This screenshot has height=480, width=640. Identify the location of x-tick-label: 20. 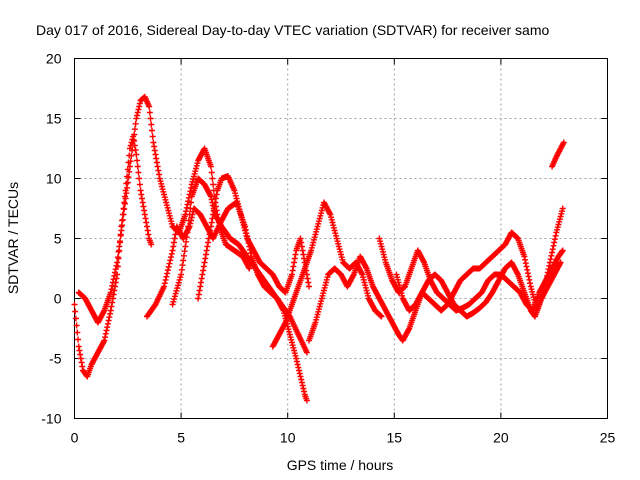
(501, 438).